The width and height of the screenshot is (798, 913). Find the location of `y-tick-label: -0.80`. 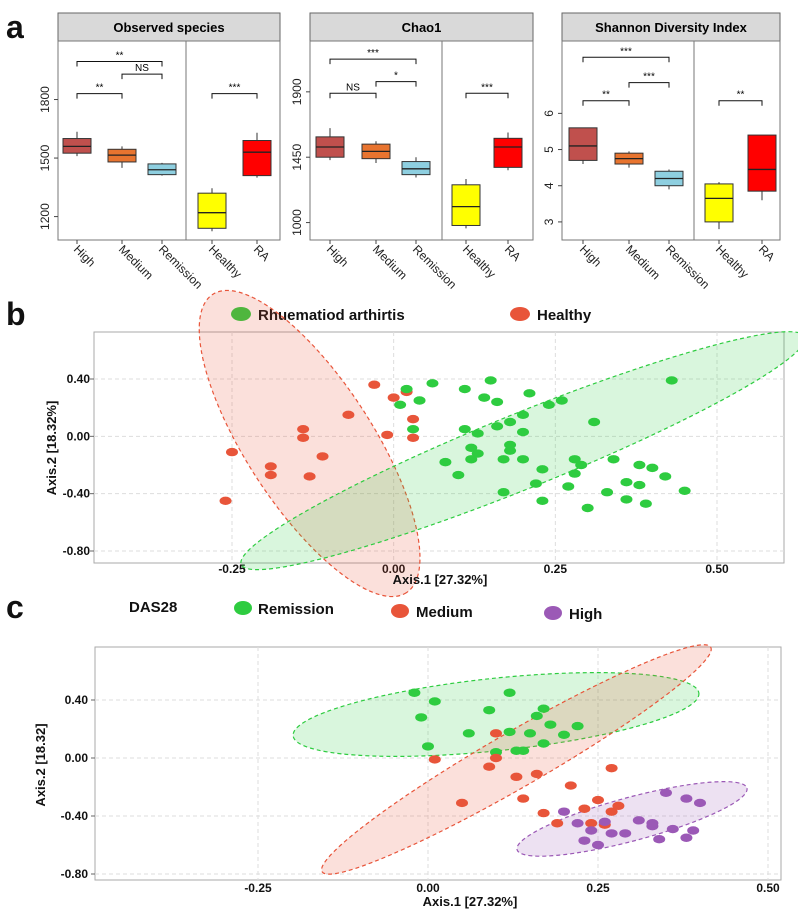

y-tick-label: -0.80 is located at coordinates (75, 874).